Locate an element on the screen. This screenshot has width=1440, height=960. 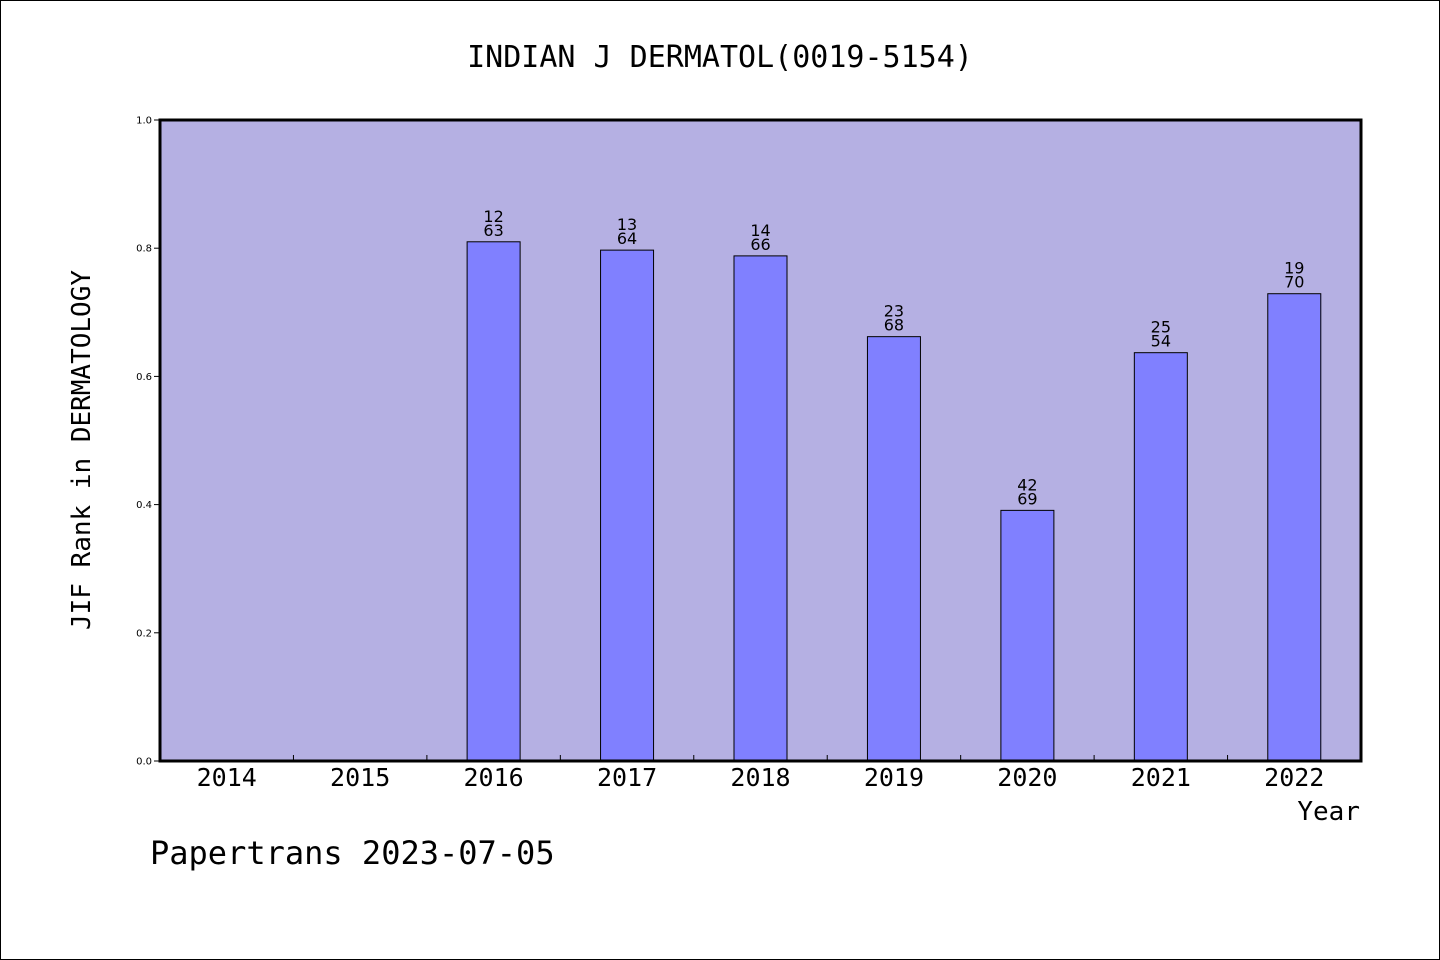
y-tick-label: 0.6 is located at coordinates (144, 377).